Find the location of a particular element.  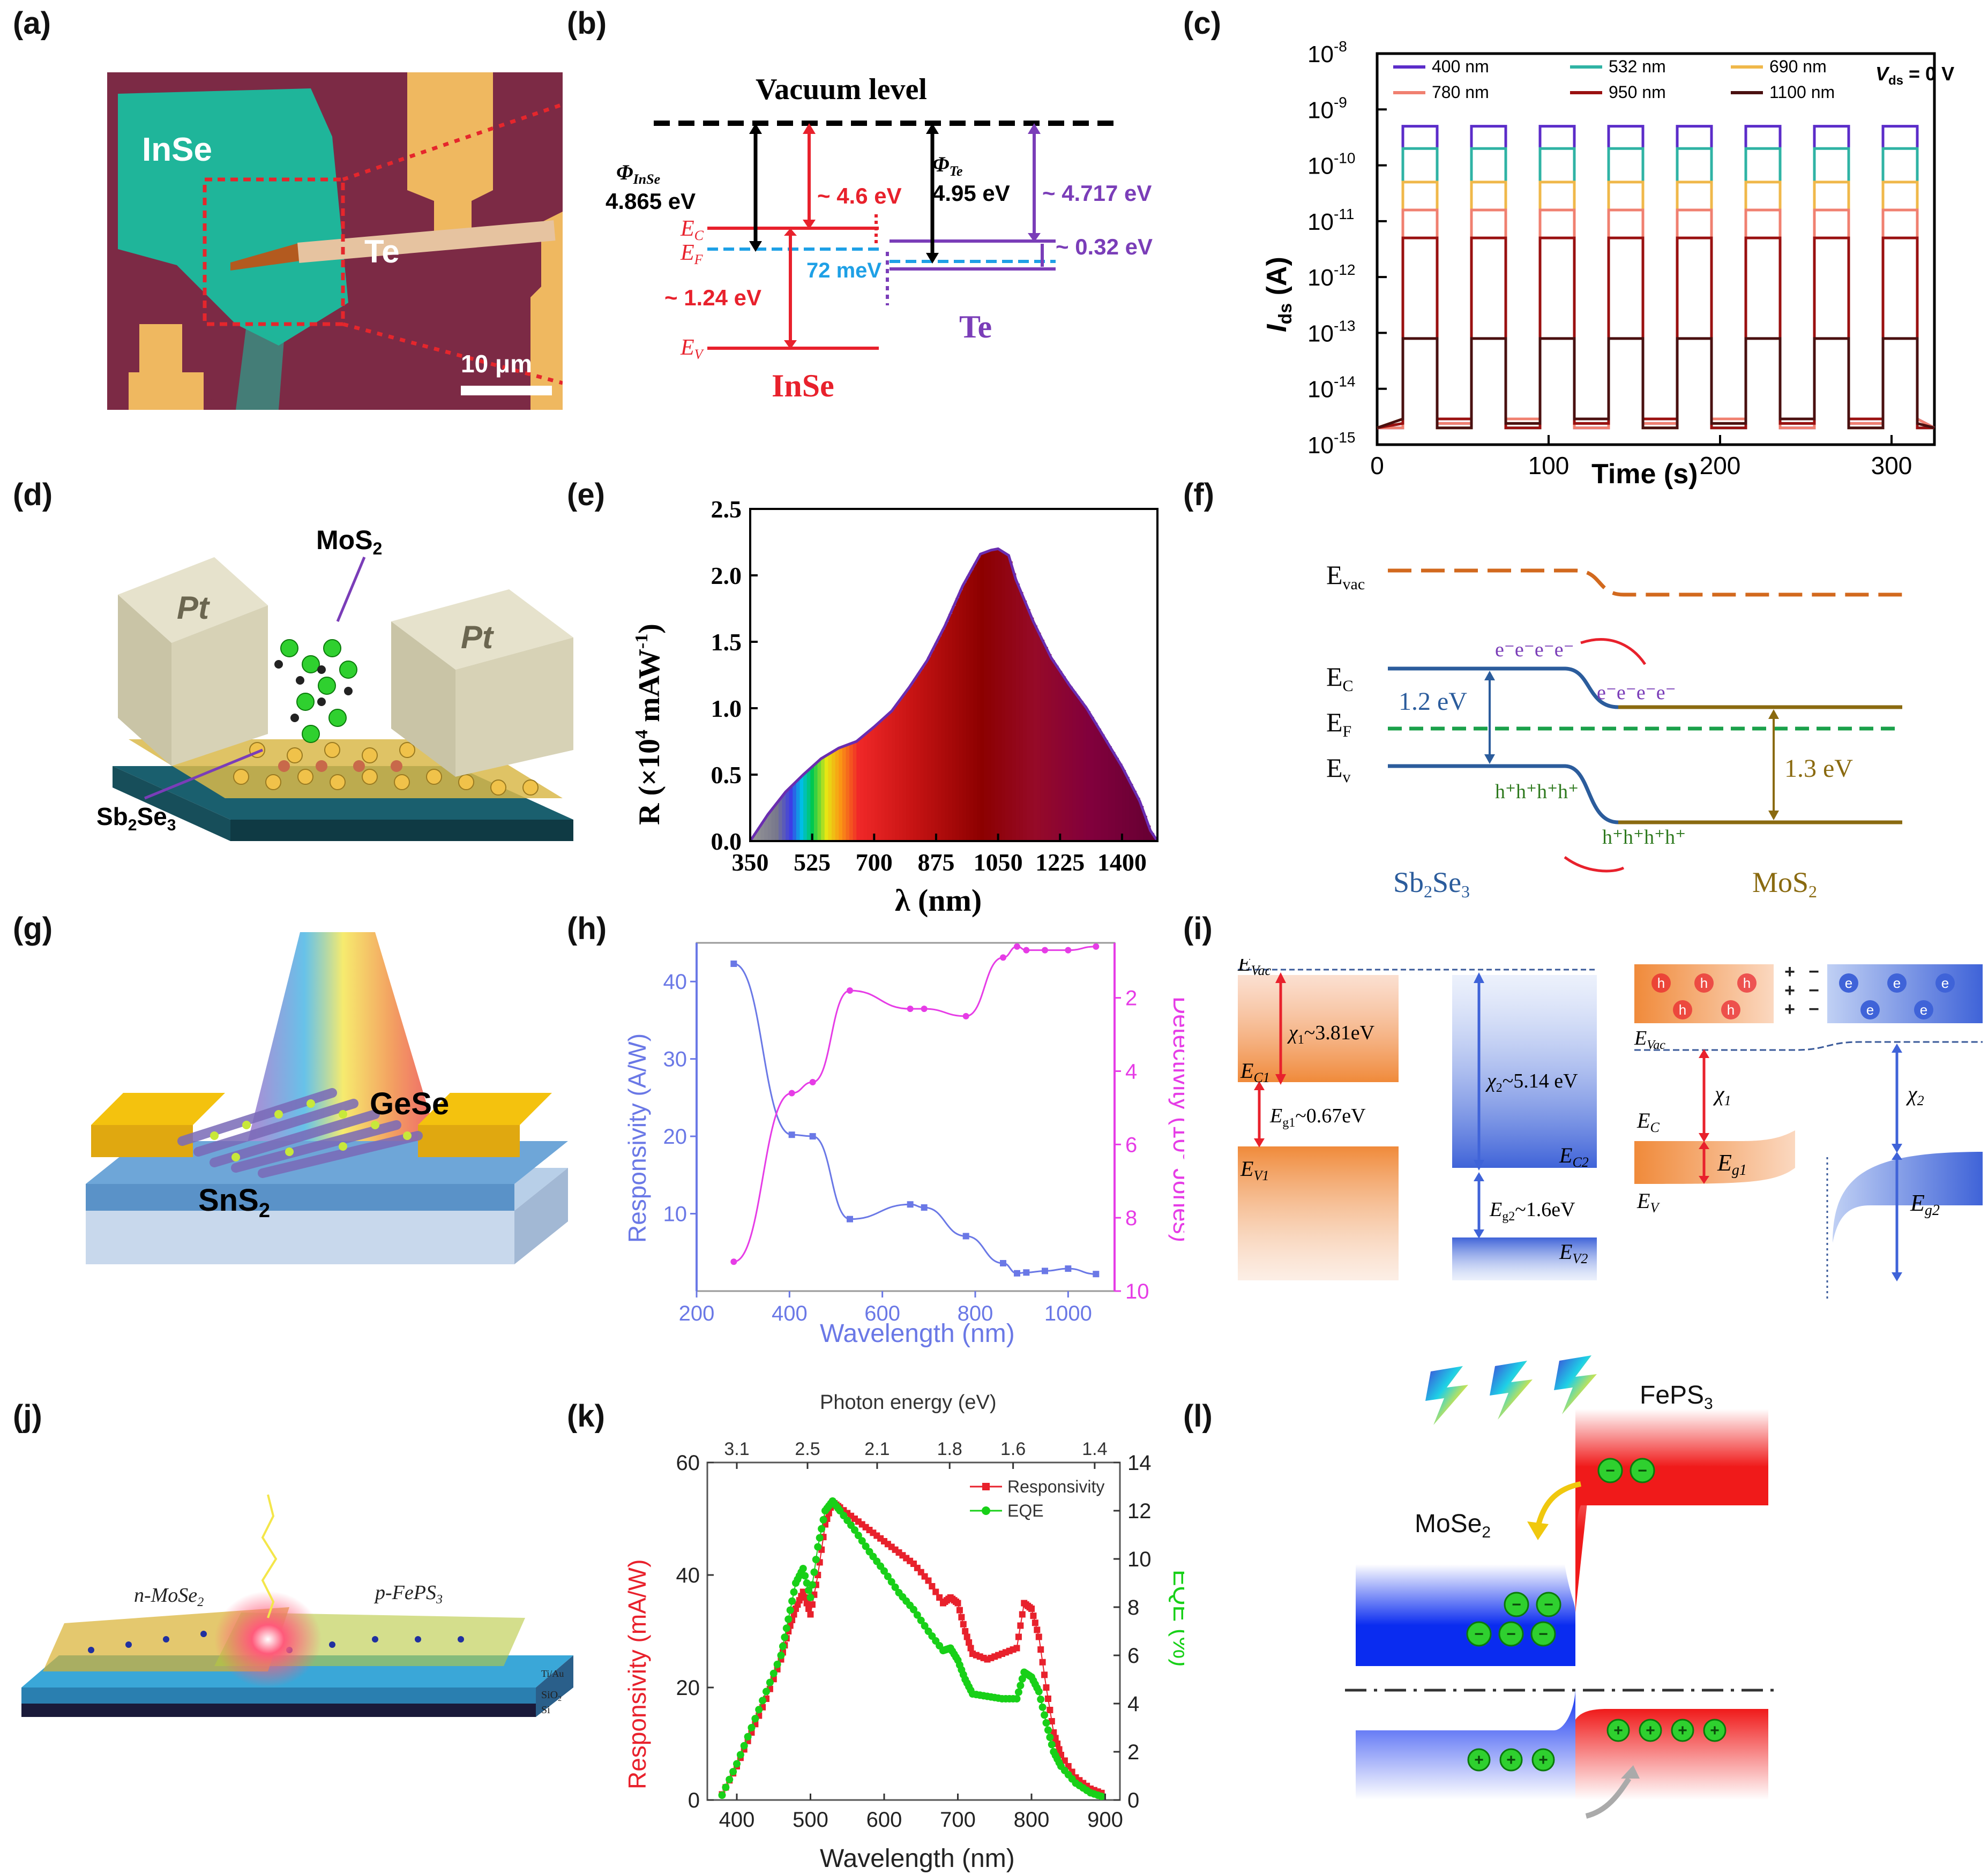

y-tick-group: 10-8 10-9 10-10 10-11 10-12 10-13 10-14 10-15 is located at coordinates (1347, 248).